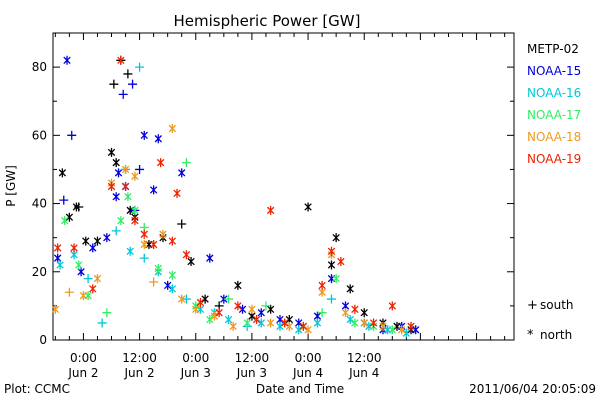  I want to click on footer-plot-credit: Plot: CCMC, so click(37, 389).